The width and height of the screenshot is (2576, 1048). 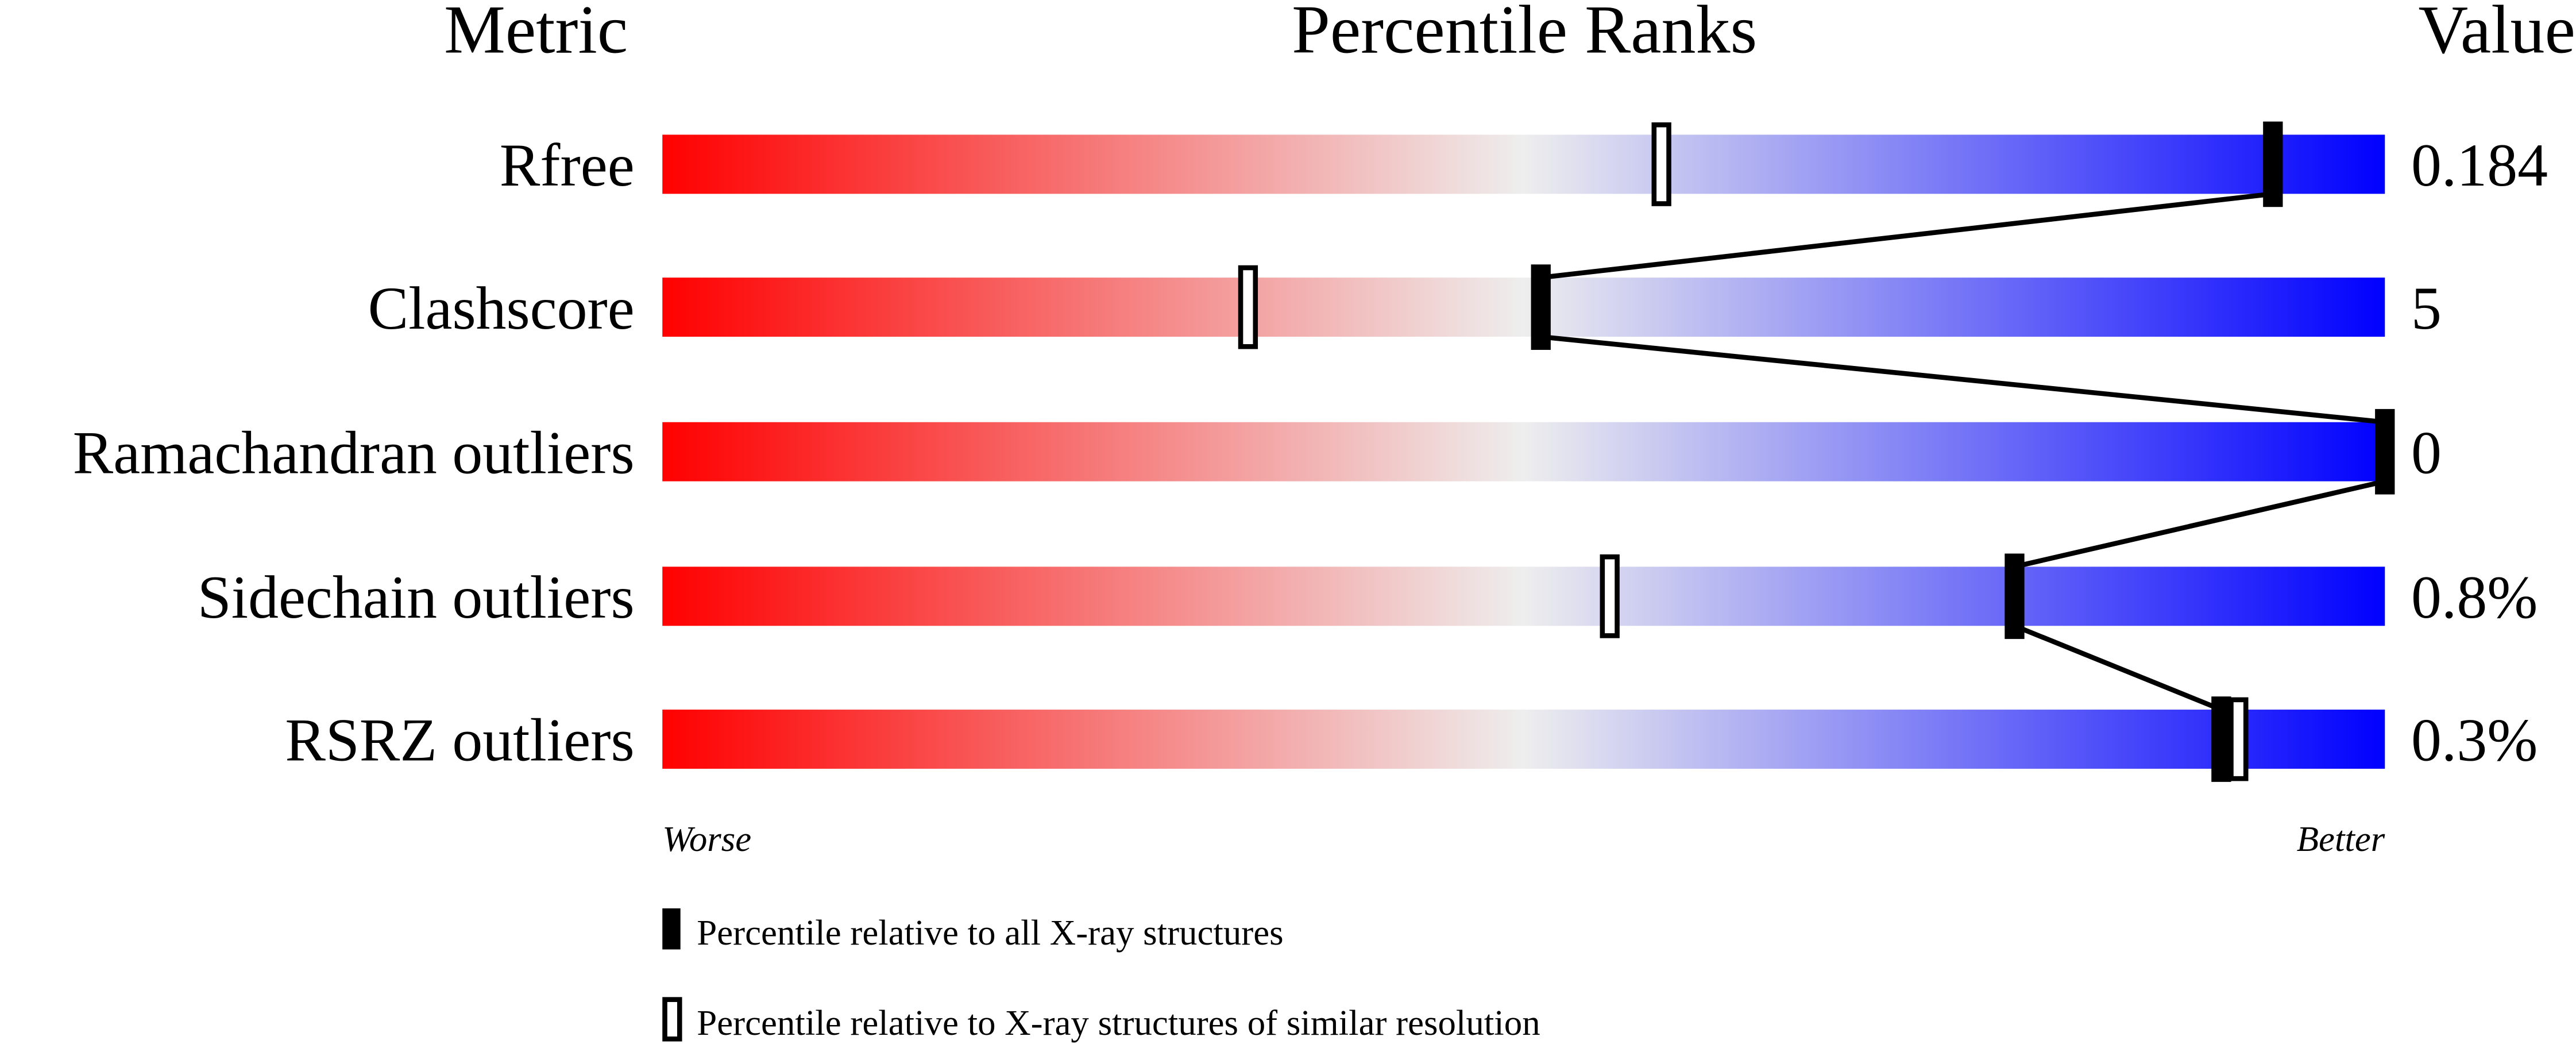 What do you see at coordinates (1524, 33) in the screenshot?
I see `header-percentile-ranks: Percentile Ranks` at bounding box center [1524, 33].